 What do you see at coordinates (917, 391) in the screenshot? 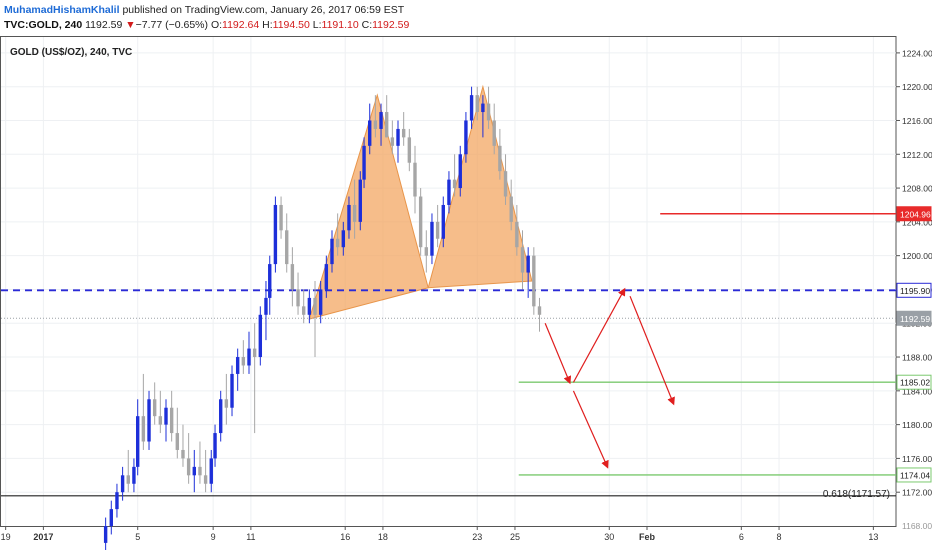
I see `y-tick-label: 1184.00` at bounding box center [917, 391].